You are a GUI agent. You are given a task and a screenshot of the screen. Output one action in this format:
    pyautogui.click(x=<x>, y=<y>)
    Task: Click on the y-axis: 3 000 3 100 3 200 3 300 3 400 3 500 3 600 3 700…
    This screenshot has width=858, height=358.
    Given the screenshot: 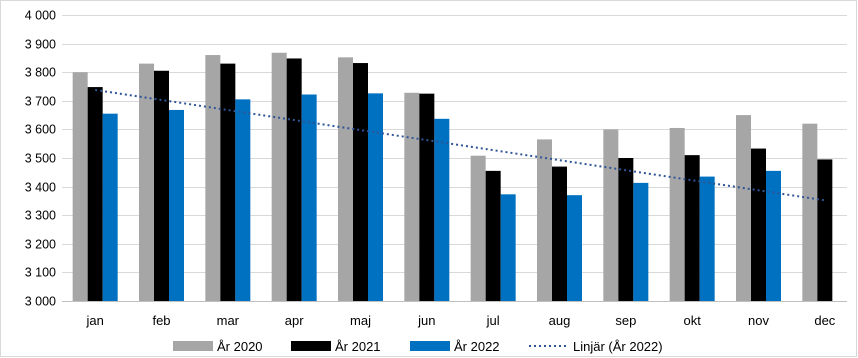 What is the action you would take?
    pyautogui.click(x=40, y=159)
    